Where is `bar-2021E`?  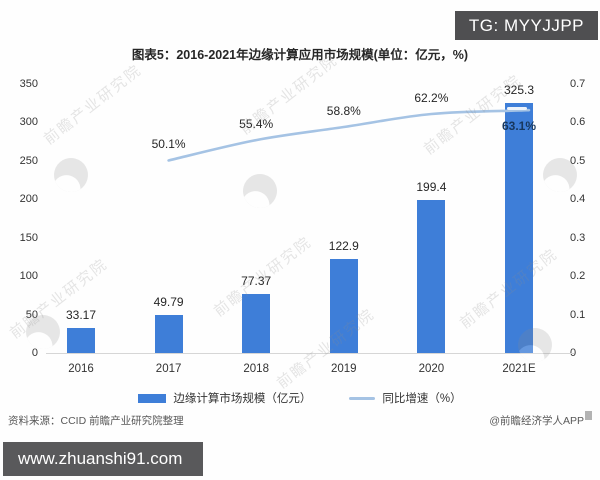 bar-2021E is located at coordinates (519, 227).